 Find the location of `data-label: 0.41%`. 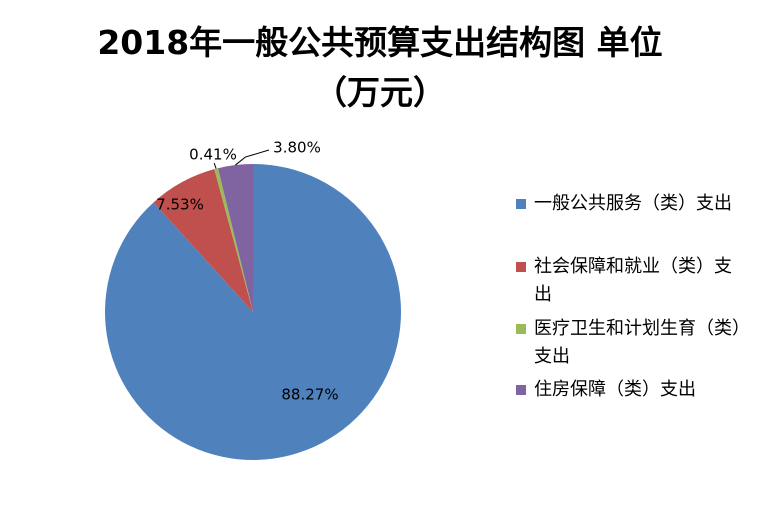

data-label: 0.41% is located at coordinates (213, 155).